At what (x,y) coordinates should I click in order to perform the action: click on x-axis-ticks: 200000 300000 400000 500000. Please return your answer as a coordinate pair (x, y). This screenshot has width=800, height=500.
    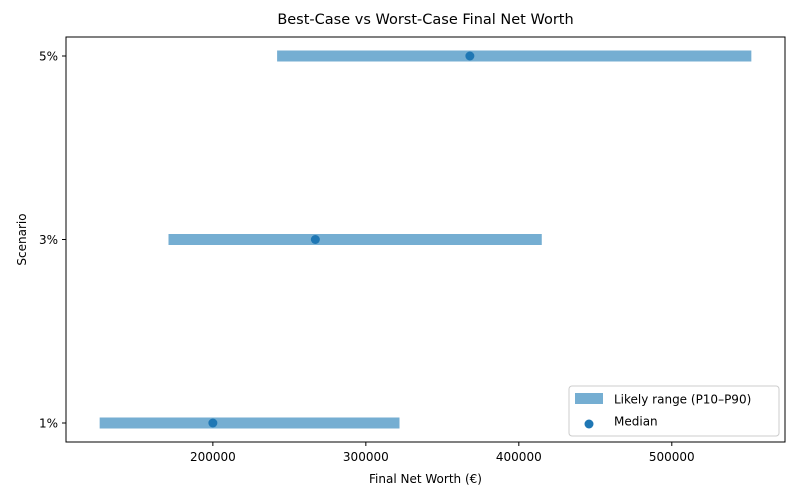
    Looking at the image, I should click on (442, 453).